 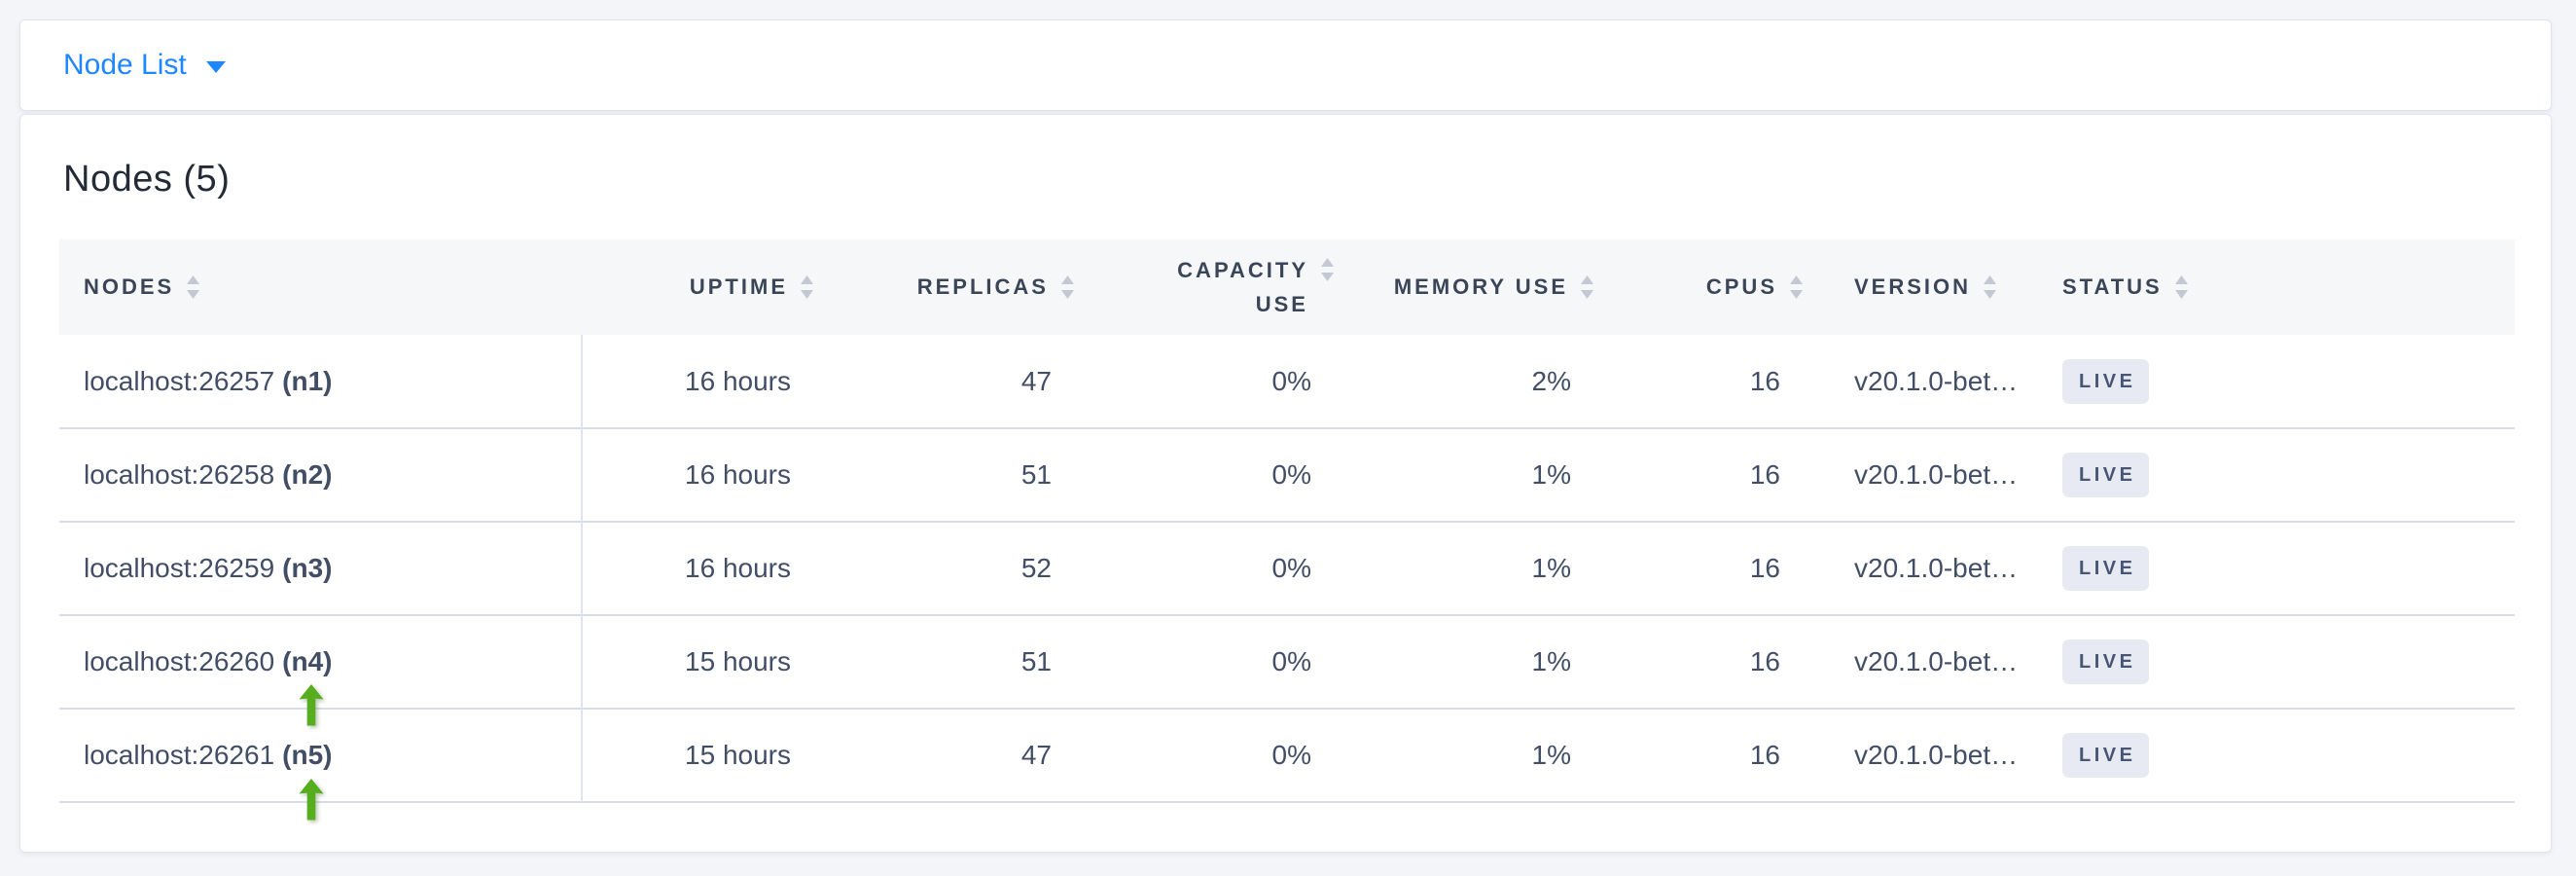 What do you see at coordinates (179, 381) in the screenshot?
I see `node-address: localhost:26257` at bounding box center [179, 381].